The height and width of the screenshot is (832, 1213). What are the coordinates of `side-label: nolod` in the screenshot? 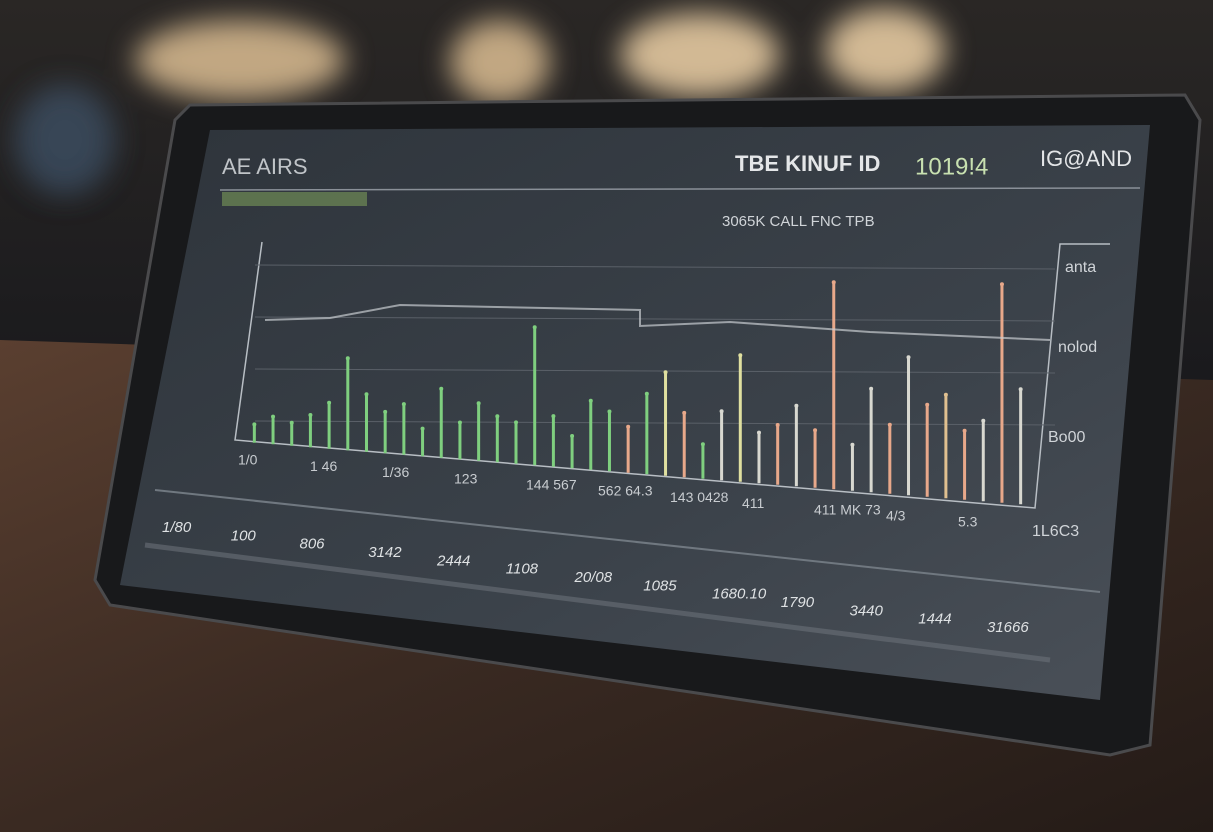 It's located at (1077, 347).